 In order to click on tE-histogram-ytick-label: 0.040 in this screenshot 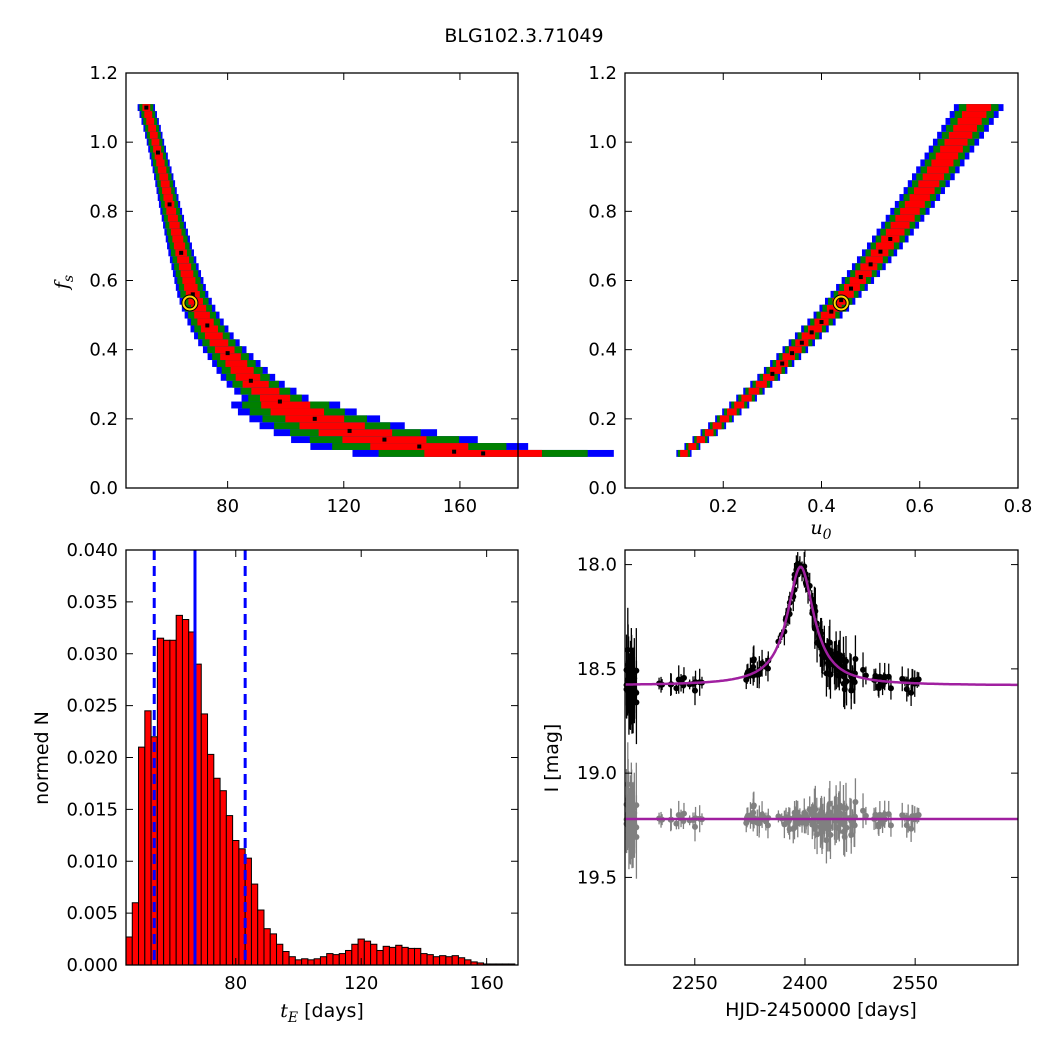, I will do `click(92, 550)`.